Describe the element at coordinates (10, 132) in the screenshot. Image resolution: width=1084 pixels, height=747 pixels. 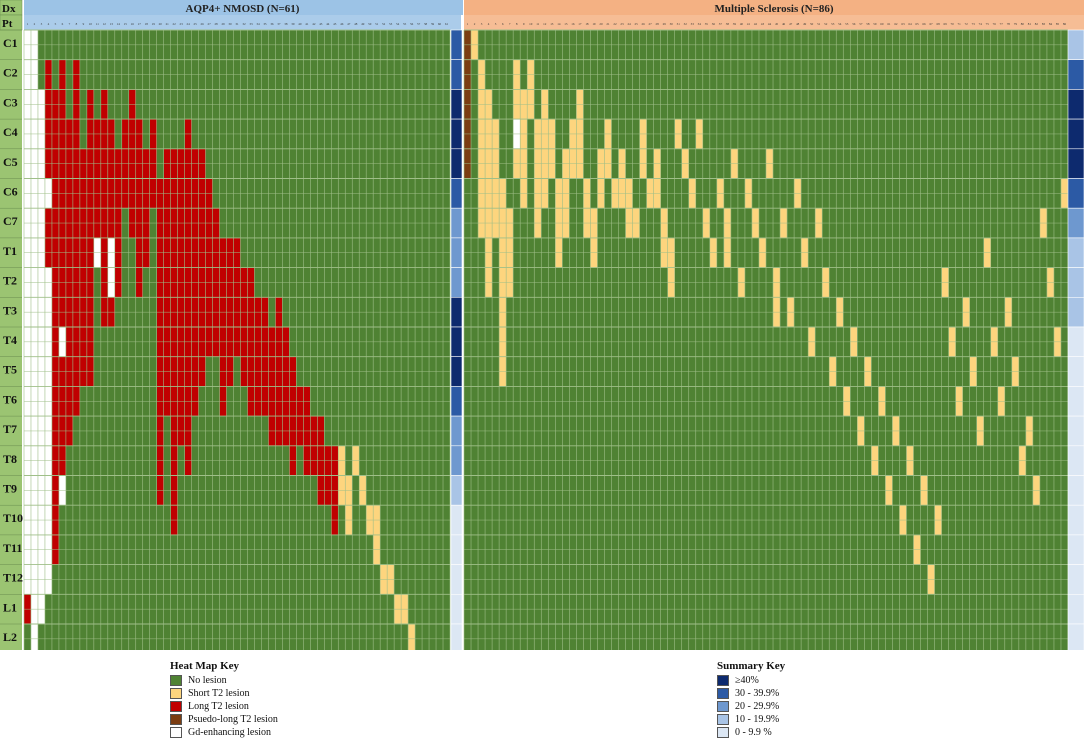
I see `level-label: C4` at that location.